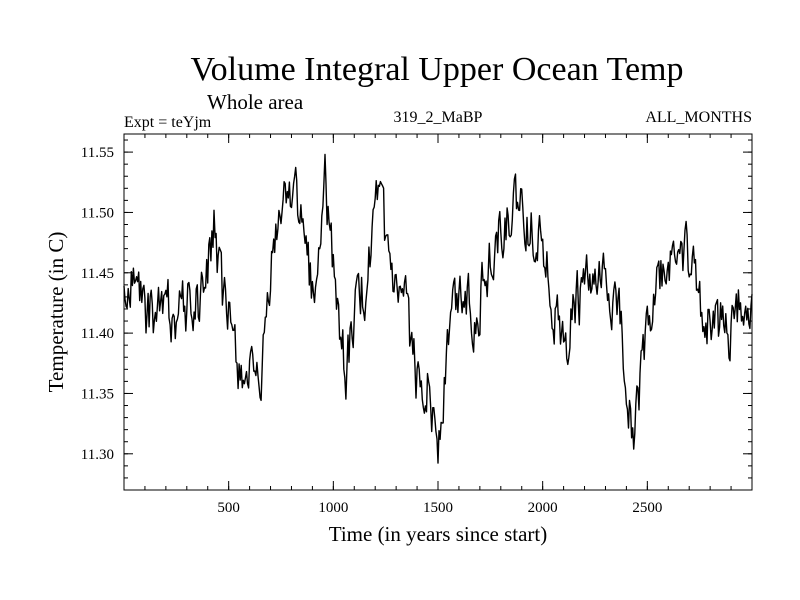 The width and height of the screenshot is (800, 600). Describe the element at coordinates (255, 102) in the screenshot. I see `chart-subtitle: Whole area` at that location.